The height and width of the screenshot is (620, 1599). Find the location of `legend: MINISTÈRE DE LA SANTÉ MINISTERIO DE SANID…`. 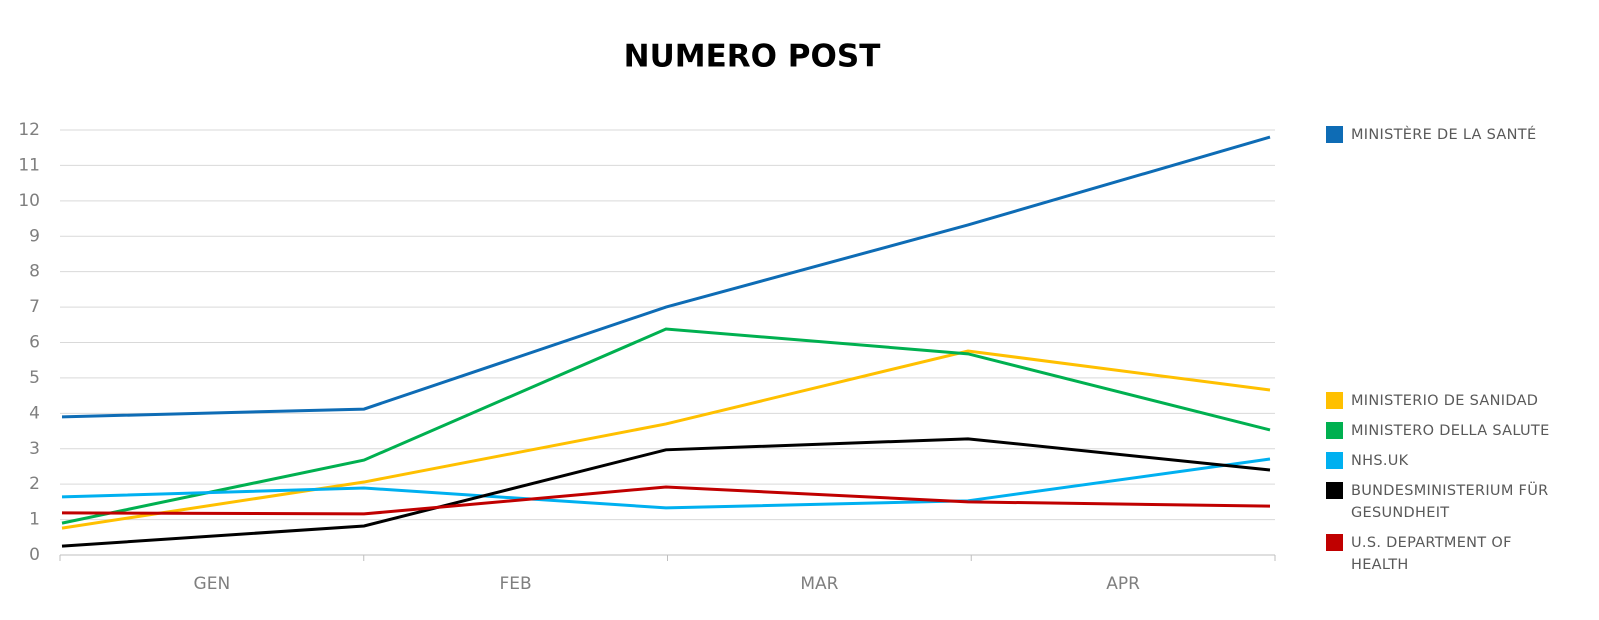

legend: MINISTÈRE DE LA SANTÉ MINISTERIO DE SANID… is located at coordinates (1456, 354).